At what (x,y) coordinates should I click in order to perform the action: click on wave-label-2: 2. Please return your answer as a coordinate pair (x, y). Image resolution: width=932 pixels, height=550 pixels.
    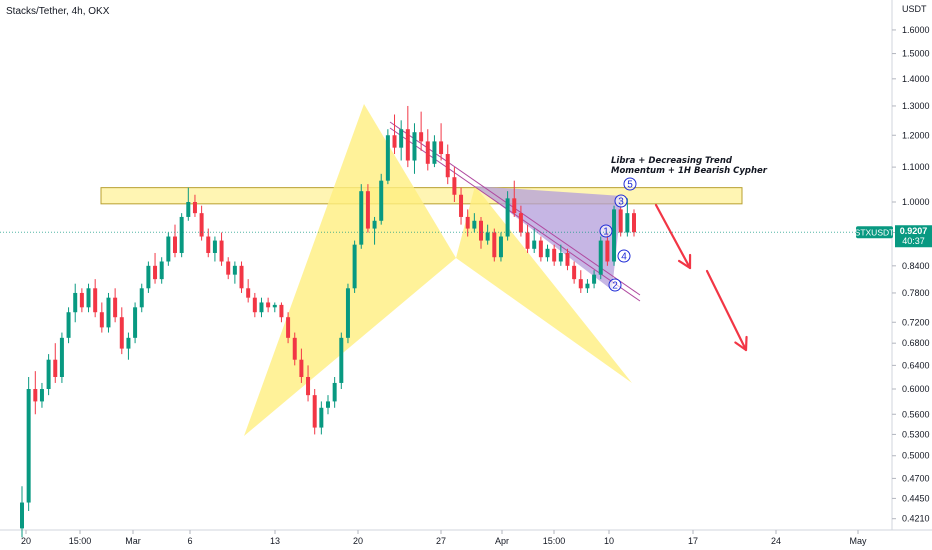
    Looking at the image, I should click on (615, 285).